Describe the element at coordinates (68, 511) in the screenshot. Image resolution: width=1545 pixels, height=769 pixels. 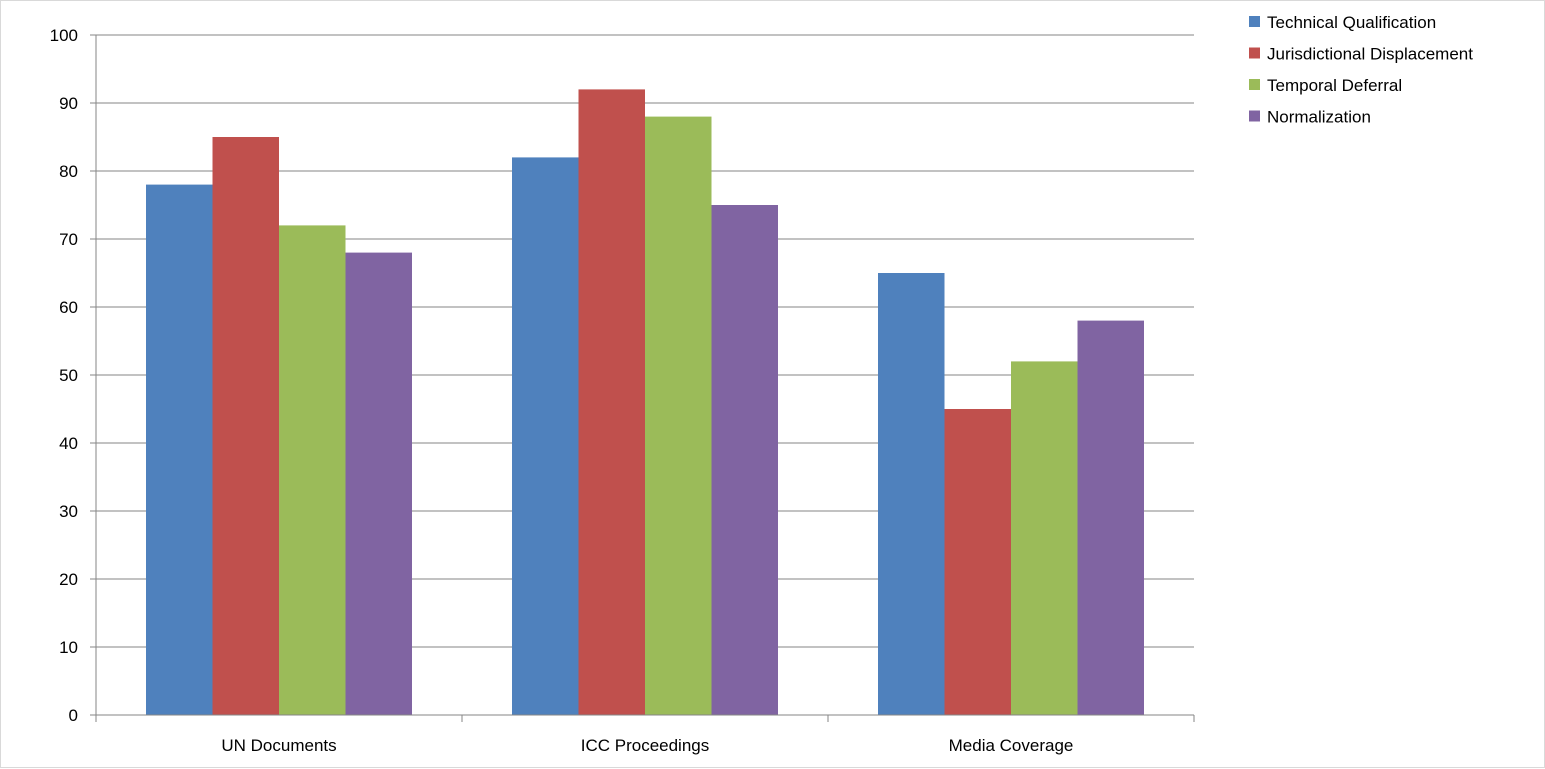
I see `y-tick-label: 30` at that location.